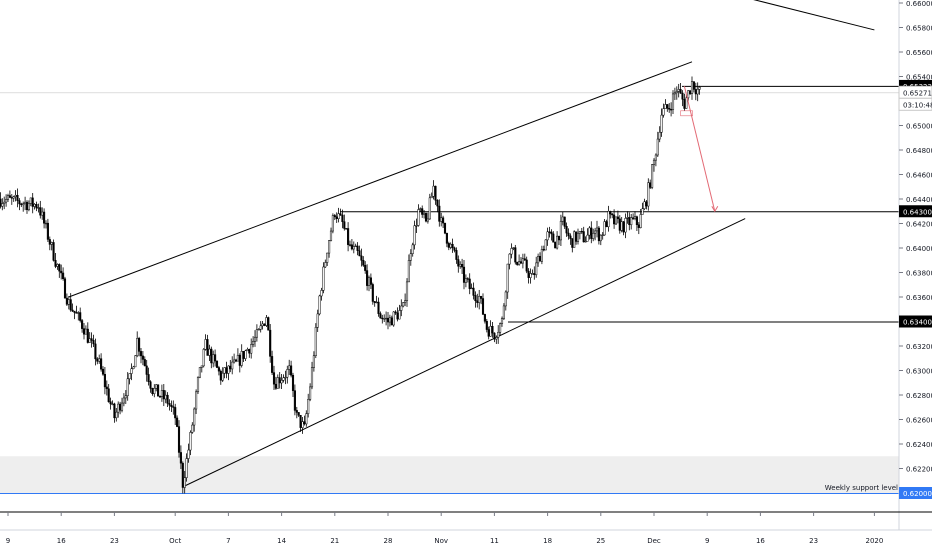 The height and width of the screenshot is (550, 932). What do you see at coordinates (861, 488) in the screenshot?
I see `support-zone-label: Weekly support level` at bounding box center [861, 488].